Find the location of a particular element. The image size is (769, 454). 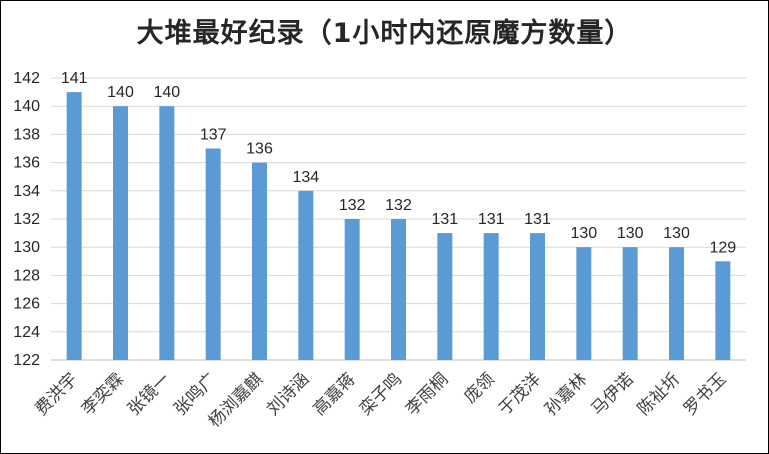

y-tick-label: 126 is located at coordinates (26, 304).